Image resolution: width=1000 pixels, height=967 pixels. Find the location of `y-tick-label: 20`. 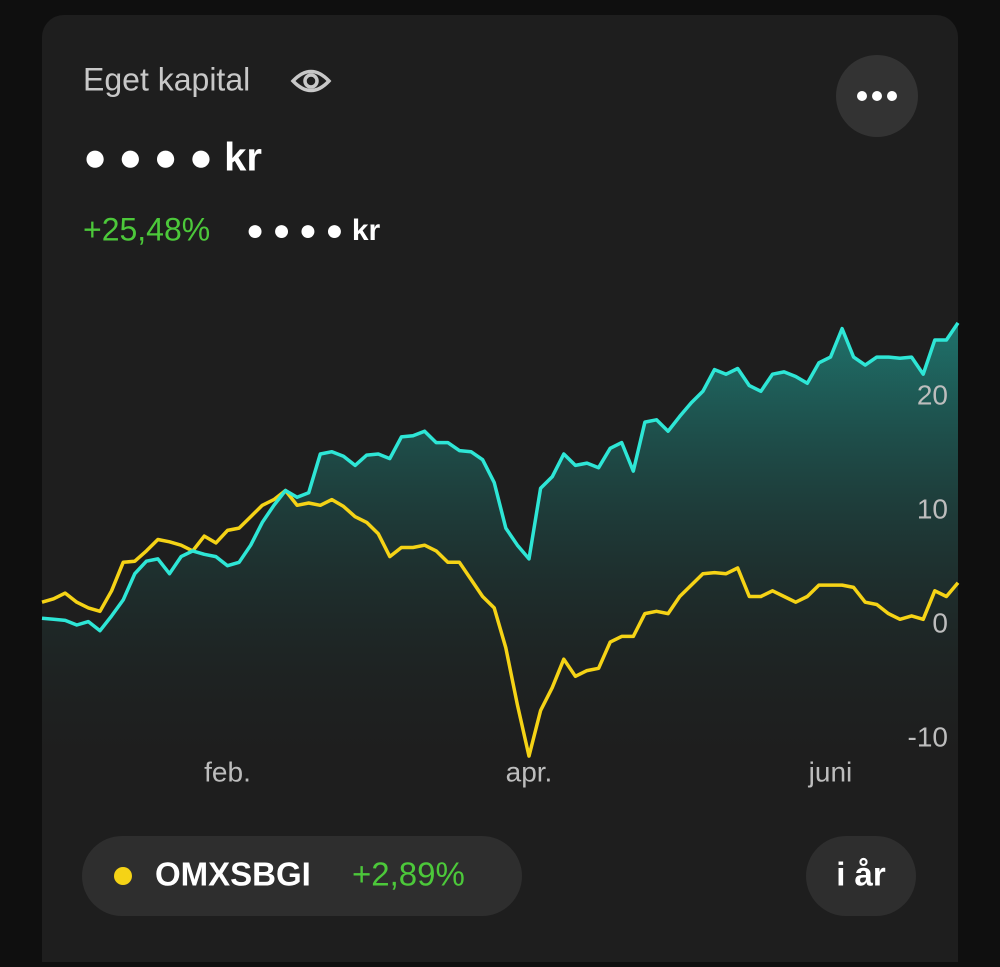

y-tick-label: 20 is located at coordinates (932, 394).